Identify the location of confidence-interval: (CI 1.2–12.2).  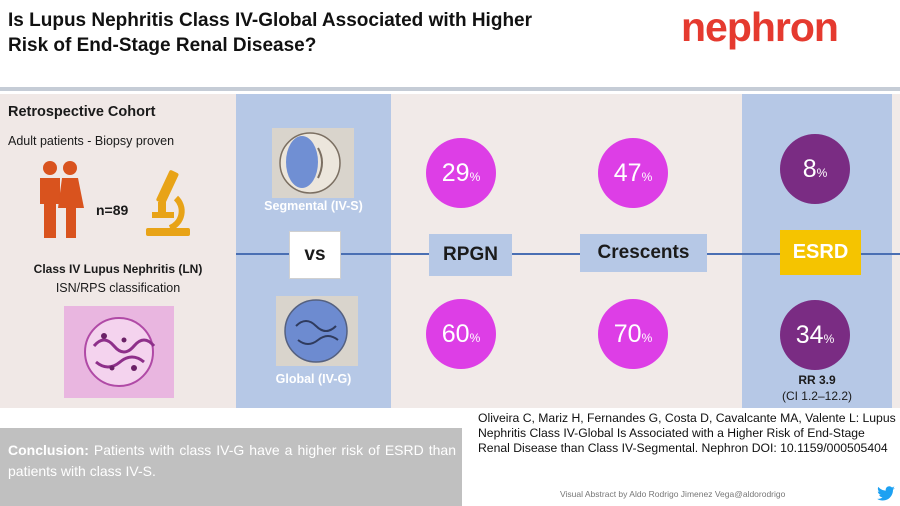
(817, 396).